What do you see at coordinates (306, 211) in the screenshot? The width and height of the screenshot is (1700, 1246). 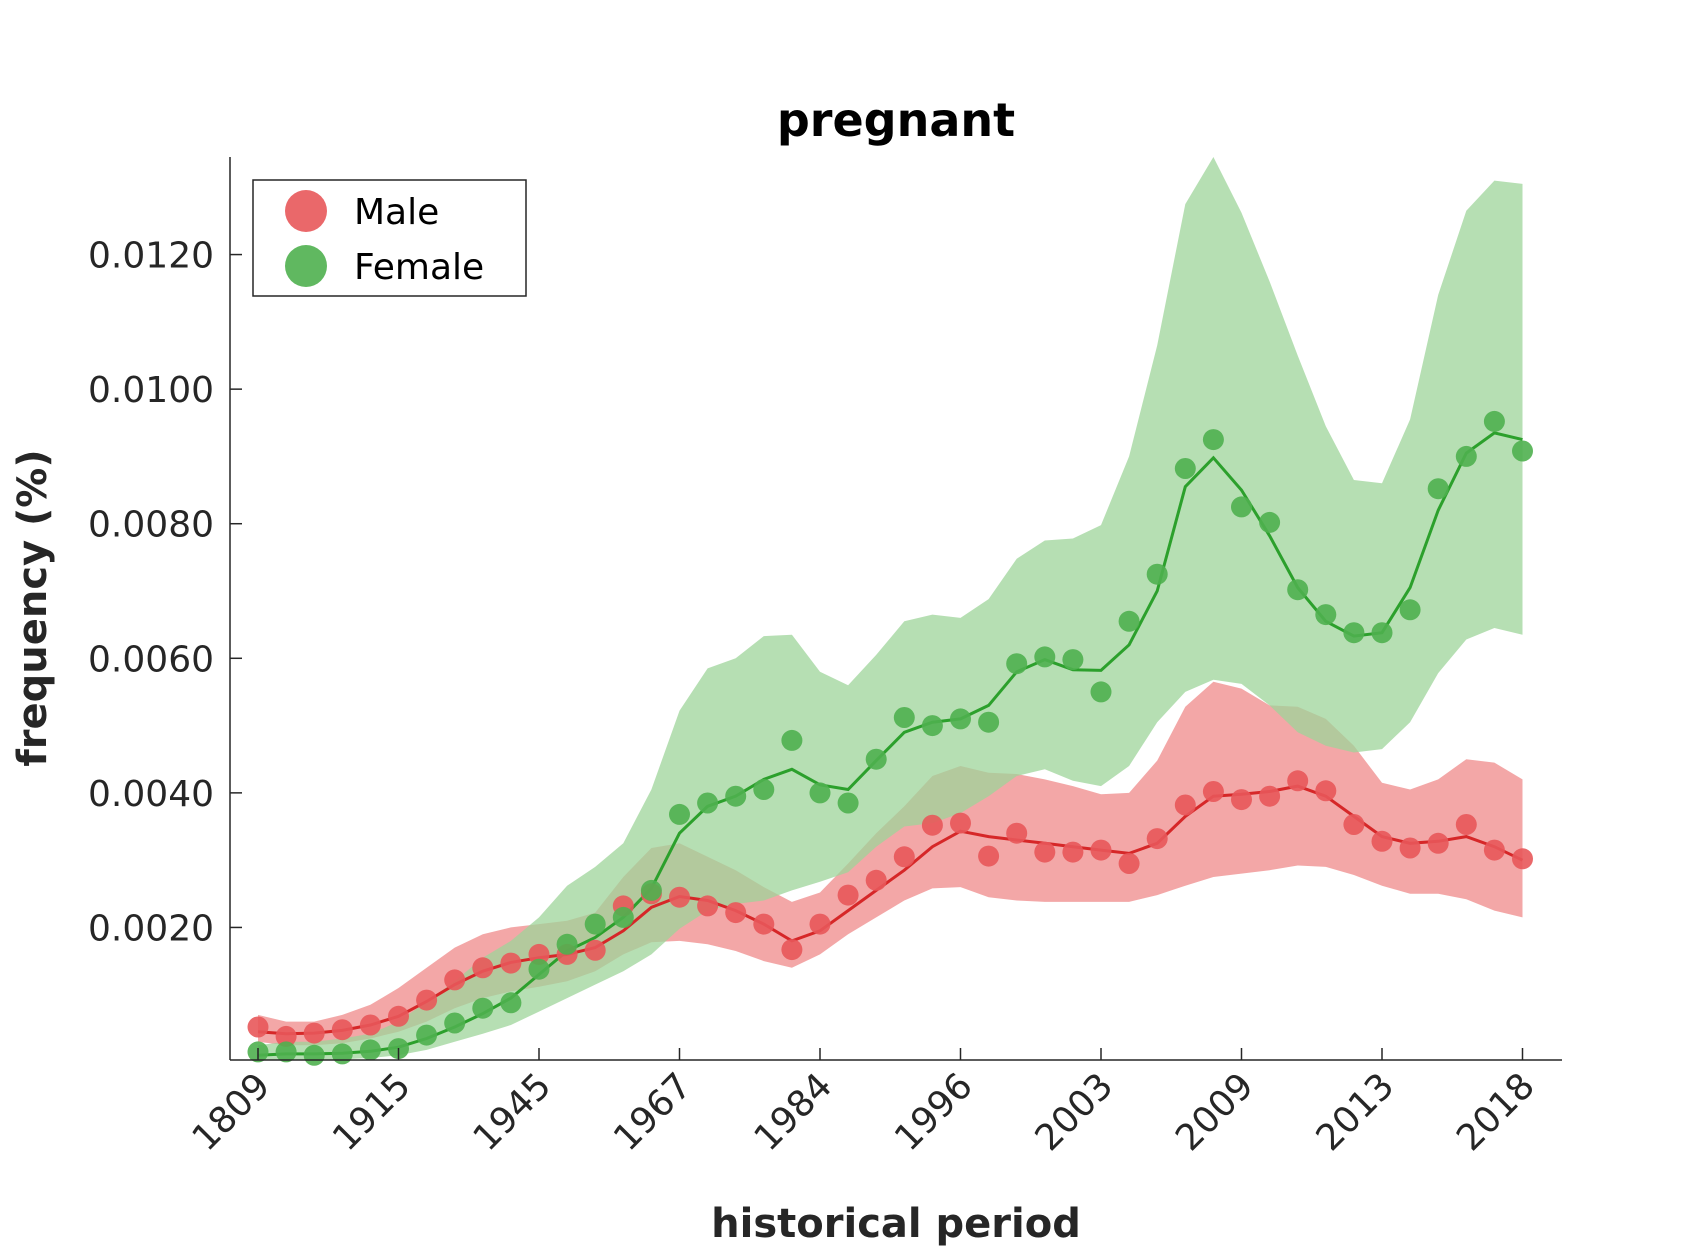 I see `legend-marker-male` at bounding box center [306, 211].